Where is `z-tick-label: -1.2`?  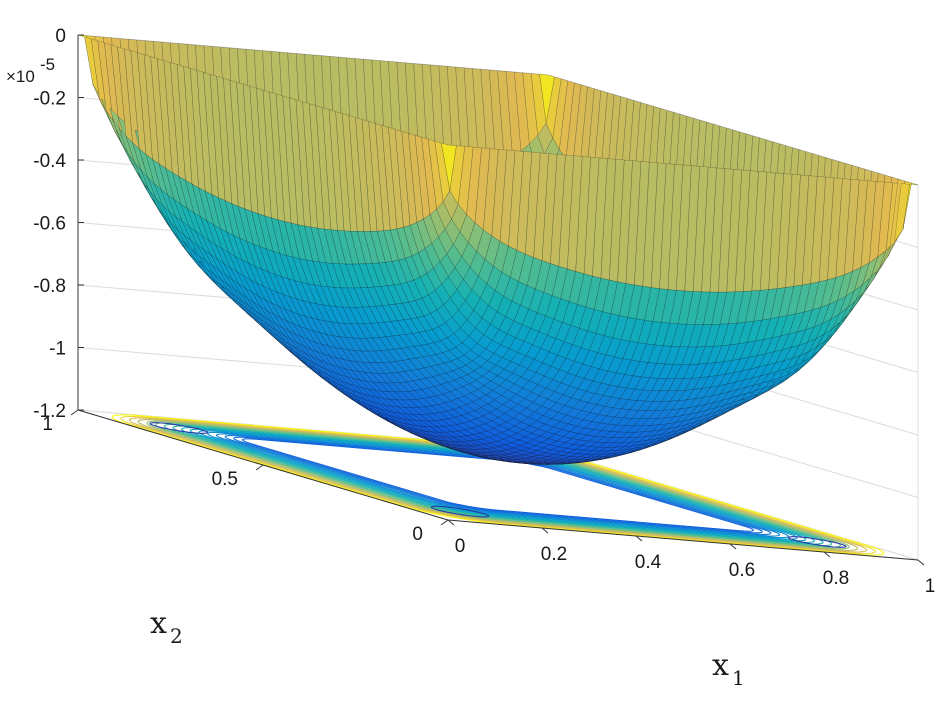
z-tick-label: -1.2 is located at coordinates (49, 411).